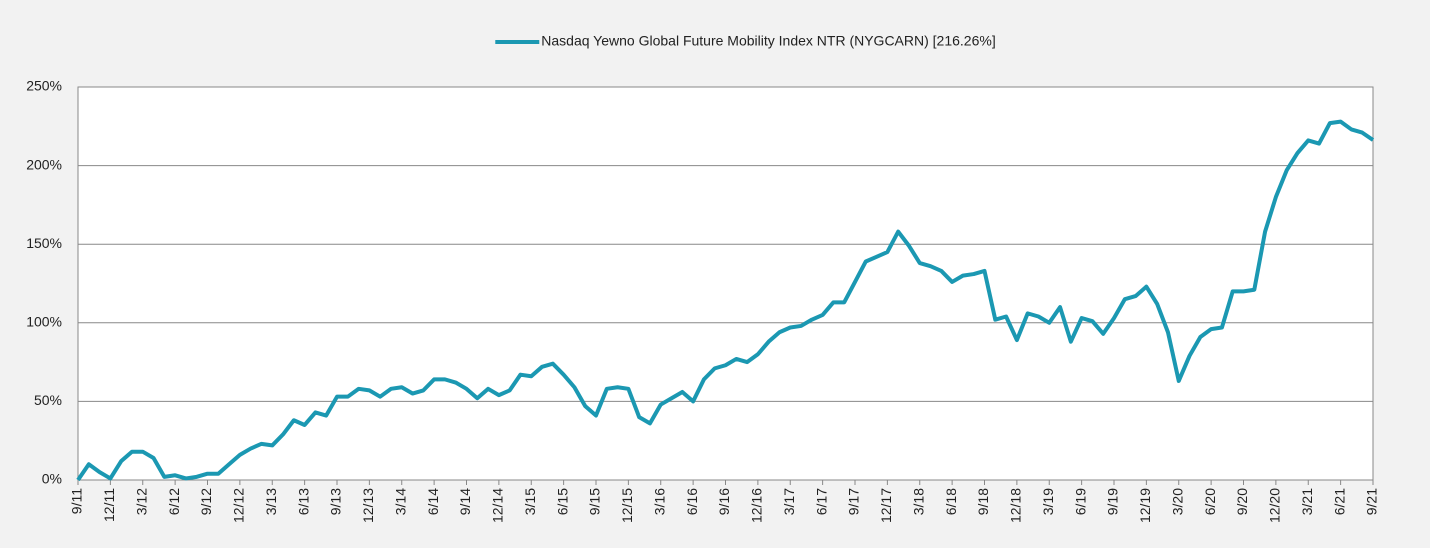  Describe the element at coordinates (562, 501) in the screenshot. I see `x-tick-label: 6/15` at that location.